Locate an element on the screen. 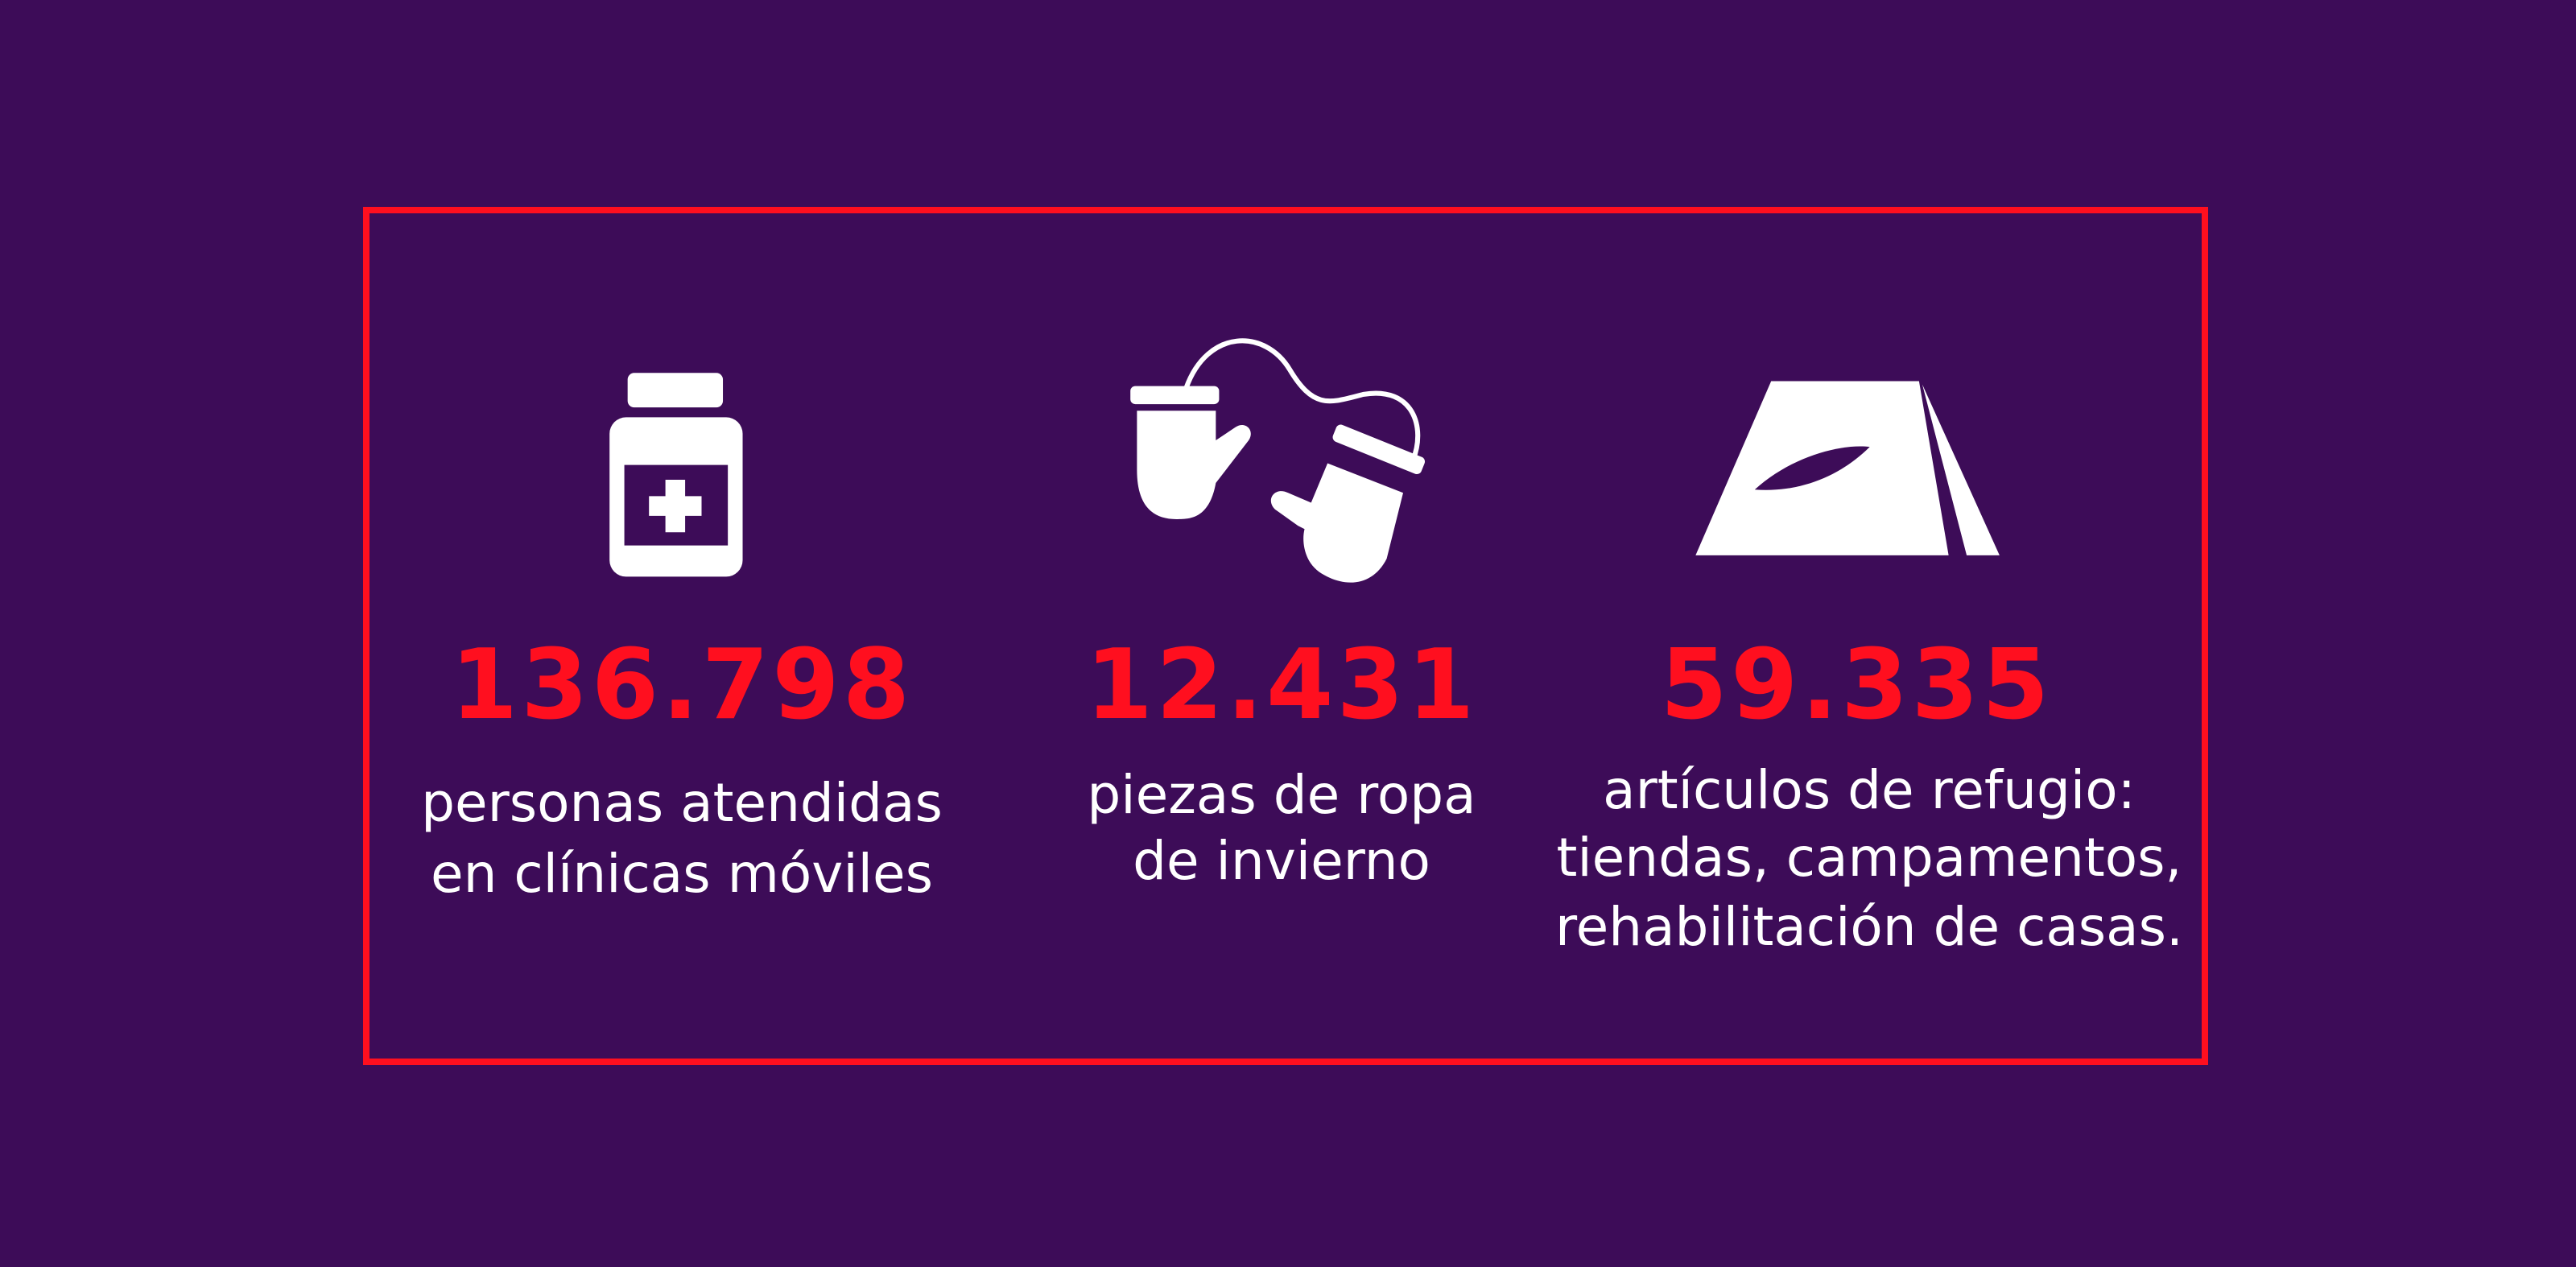 The height and width of the screenshot is (1267, 2576). stat-label: artículos de refugio: is located at coordinates (1869, 790).